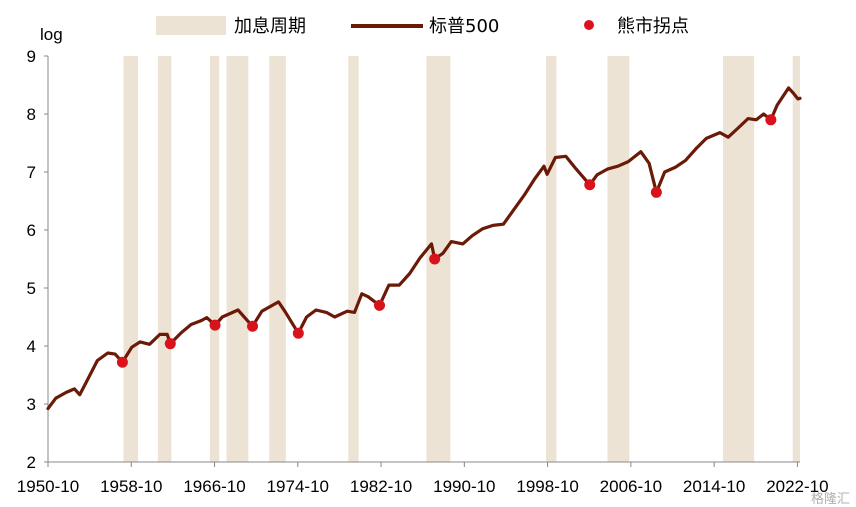 Image resolution: width=856 pixels, height=507 pixels. I want to click on x-tick-label-1: 1958-10, so click(131, 486).